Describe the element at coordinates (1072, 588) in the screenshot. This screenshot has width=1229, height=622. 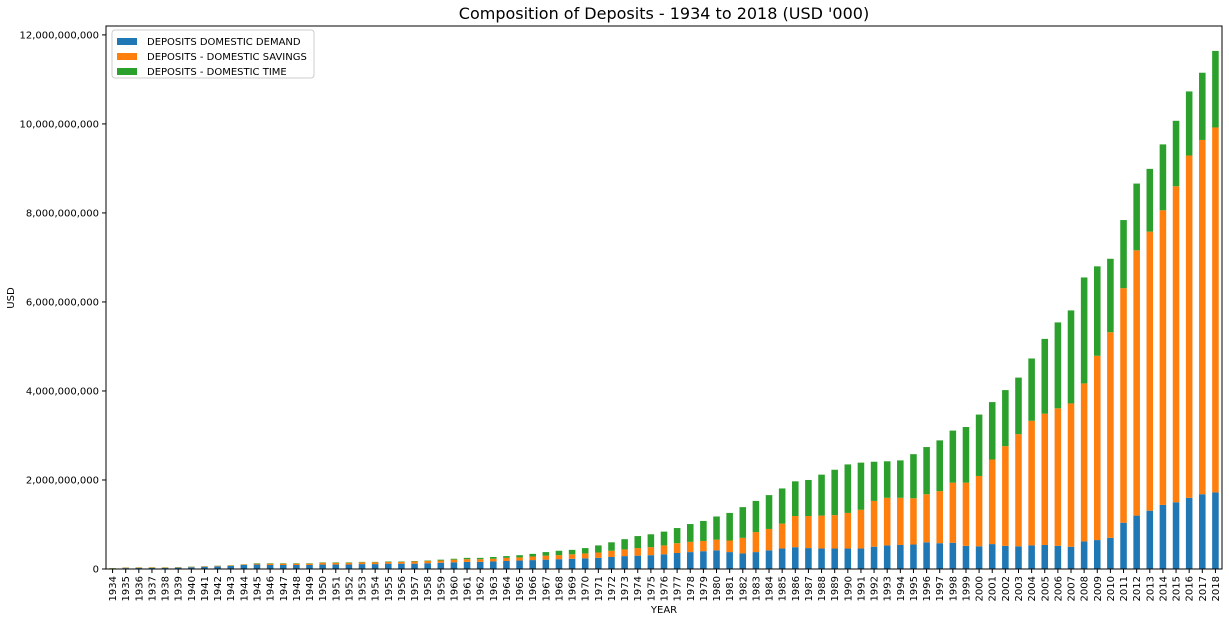
I see `x-tick-label: 2007` at that location.